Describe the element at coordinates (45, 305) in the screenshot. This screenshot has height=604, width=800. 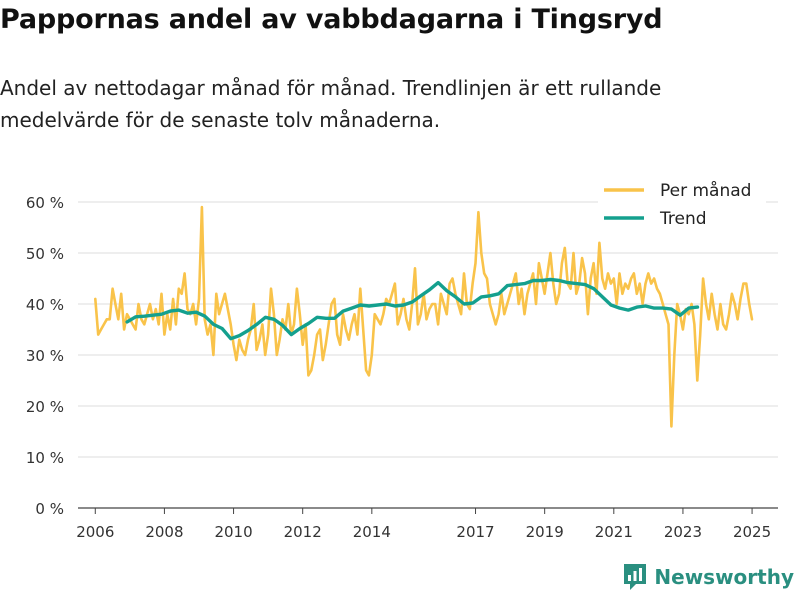
I see `y-tick-label: 40 %` at that location.